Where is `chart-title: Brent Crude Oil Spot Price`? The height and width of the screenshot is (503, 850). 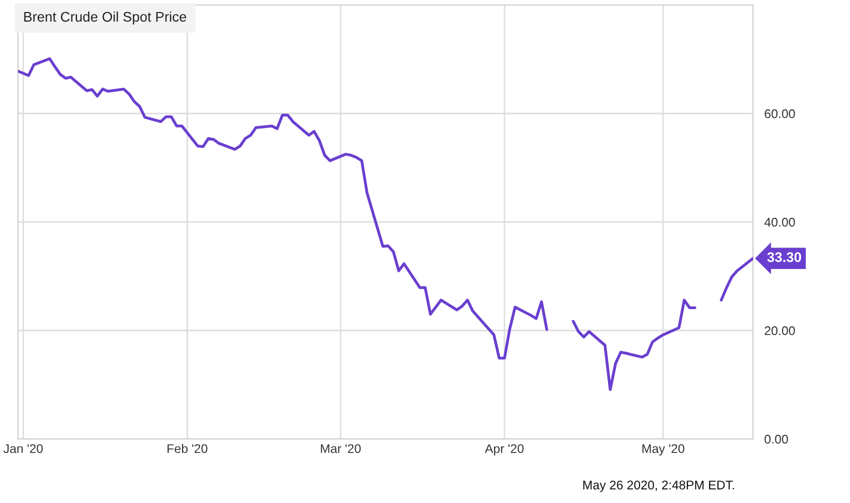 chart-title: Brent Crude Oil Spot Price is located at coordinates (105, 18).